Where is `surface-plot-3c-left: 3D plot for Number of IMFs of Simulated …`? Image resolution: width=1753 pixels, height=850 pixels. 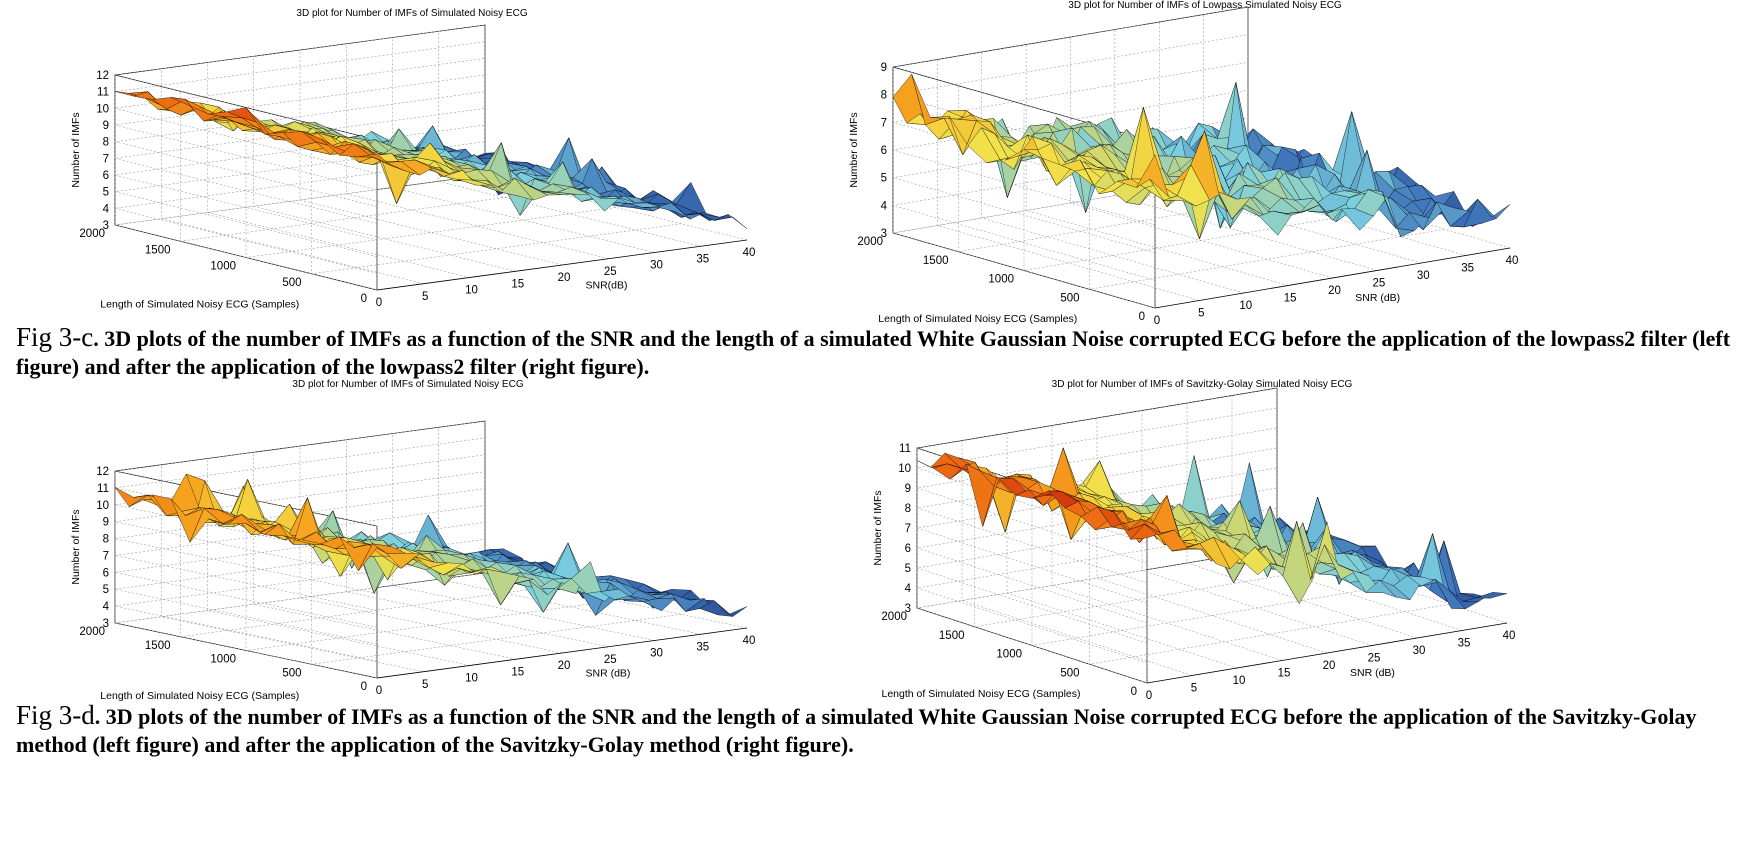 surface-plot-3c-left: 3D plot for Number of IMFs of Simulated … is located at coordinates (413, 159).